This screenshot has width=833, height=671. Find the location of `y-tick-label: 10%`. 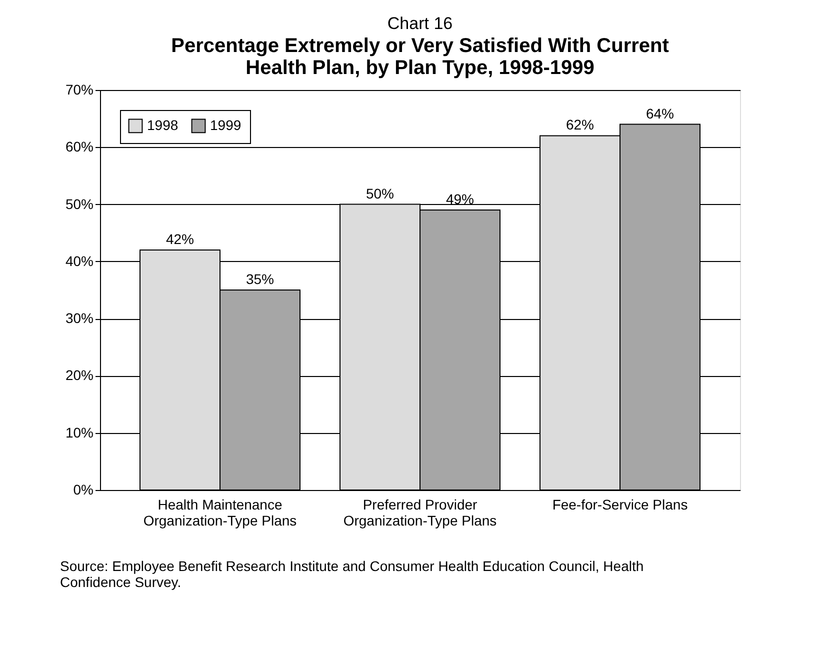

y-tick-label: 10% is located at coordinates (79, 432).